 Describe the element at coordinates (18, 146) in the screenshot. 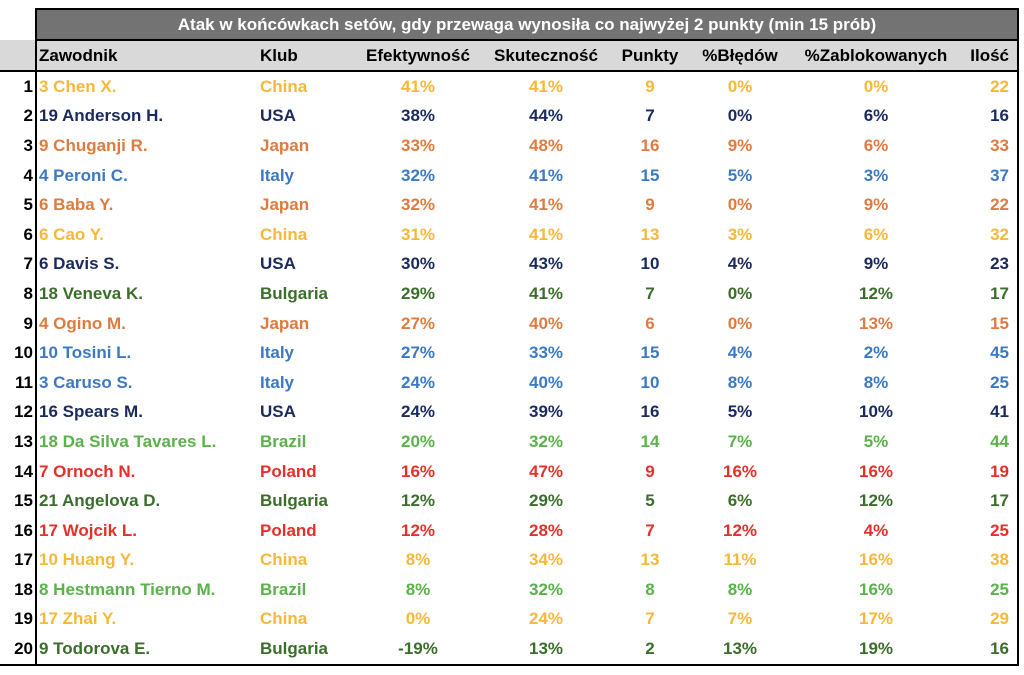

I see `rank-number: 3` at that location.